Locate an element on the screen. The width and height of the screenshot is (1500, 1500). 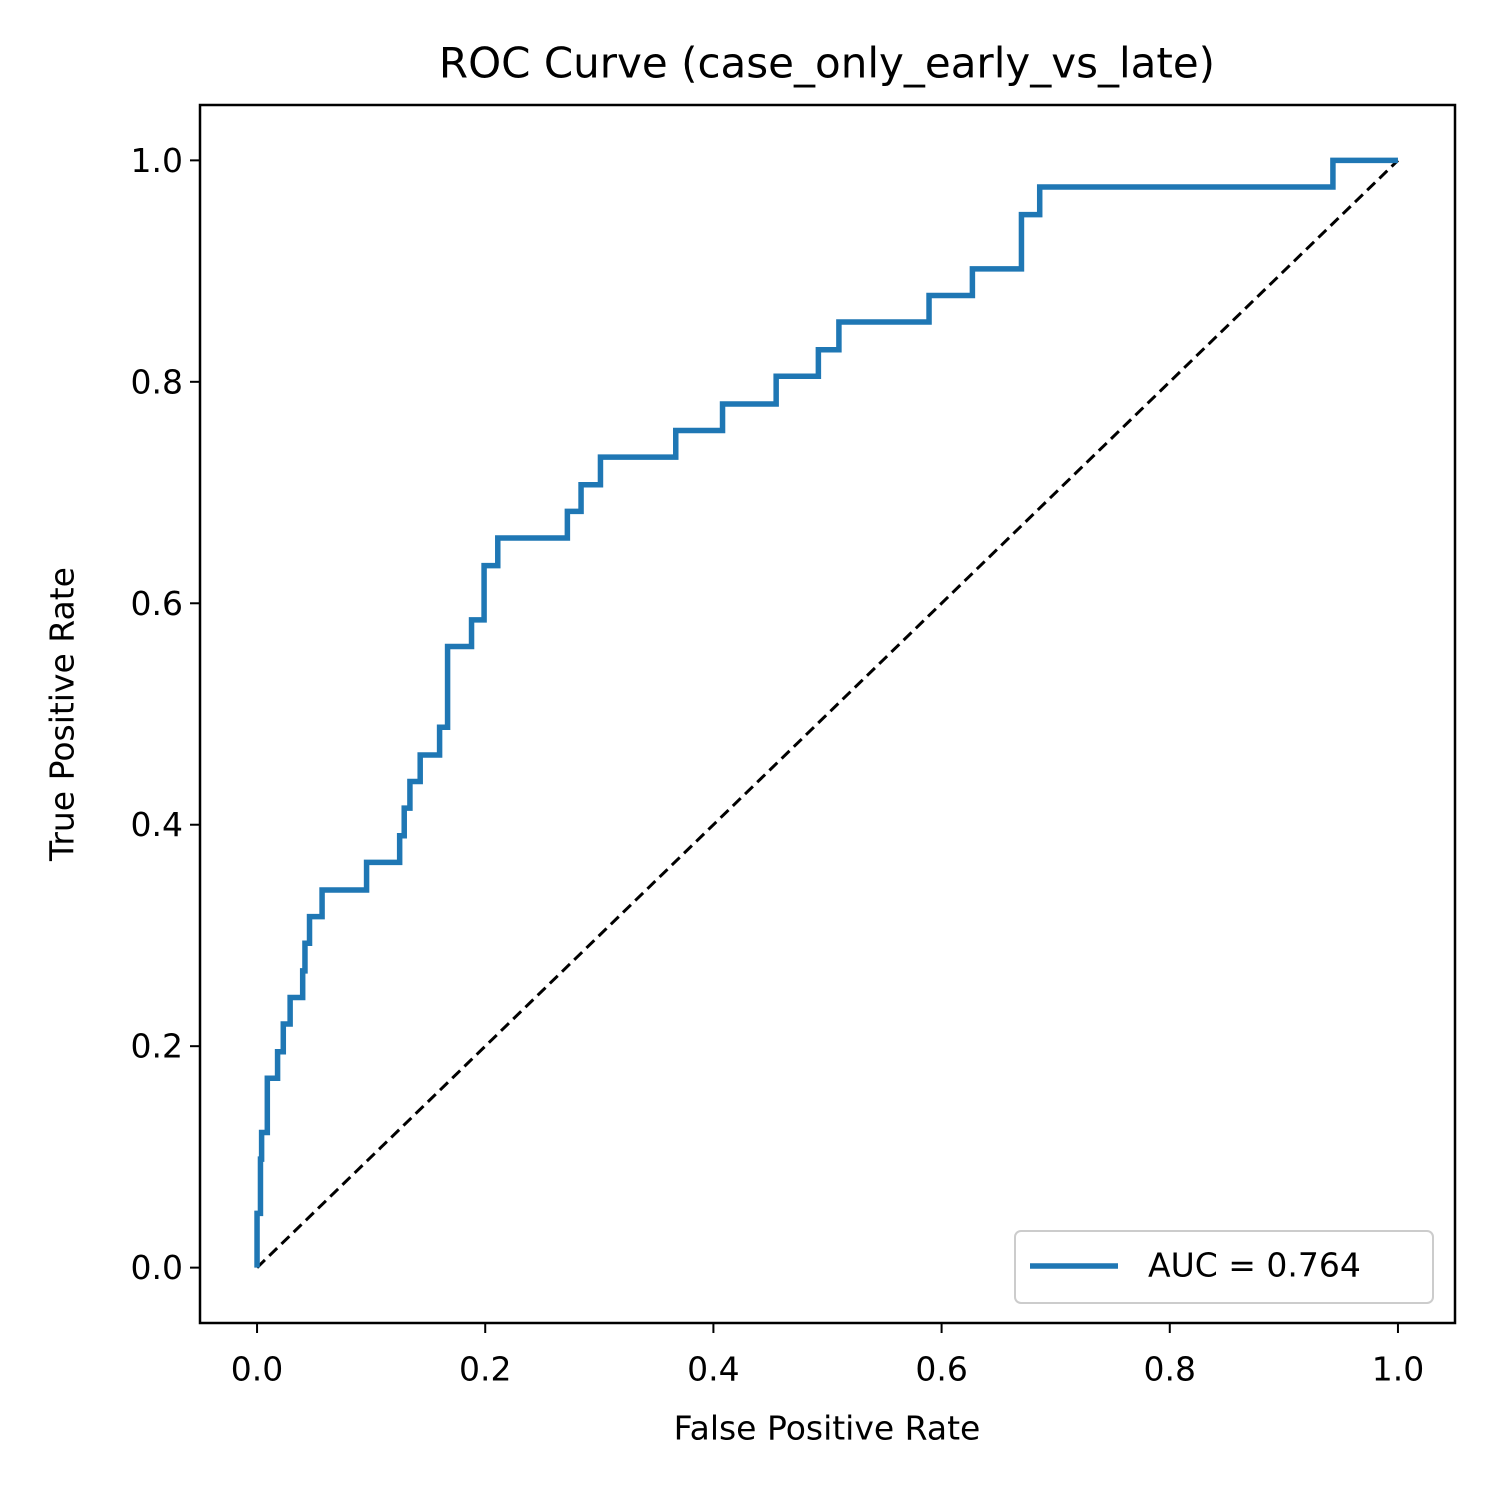
chart-title: ROC Curve (case_only_early_vs_late) is located at coordinates (827, 63).